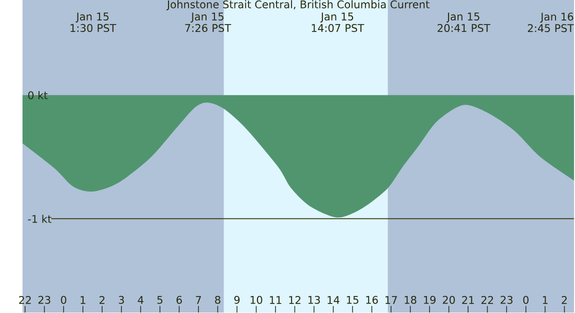 The height and width of the screenshot is (313, 575). Describe the element at coordinates (217, 300) in the screenshot. I see `x-tick-label: 8` at that location.